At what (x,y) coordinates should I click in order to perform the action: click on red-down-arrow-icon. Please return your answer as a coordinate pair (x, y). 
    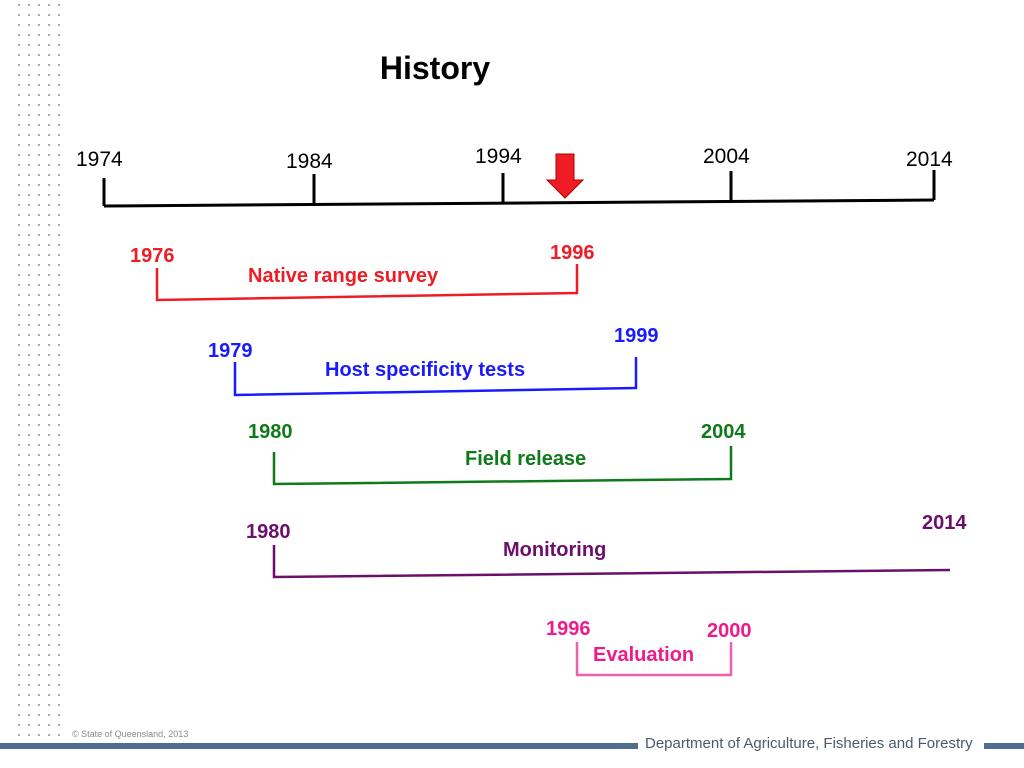
    Looking at the image, I should click on (565, 176).